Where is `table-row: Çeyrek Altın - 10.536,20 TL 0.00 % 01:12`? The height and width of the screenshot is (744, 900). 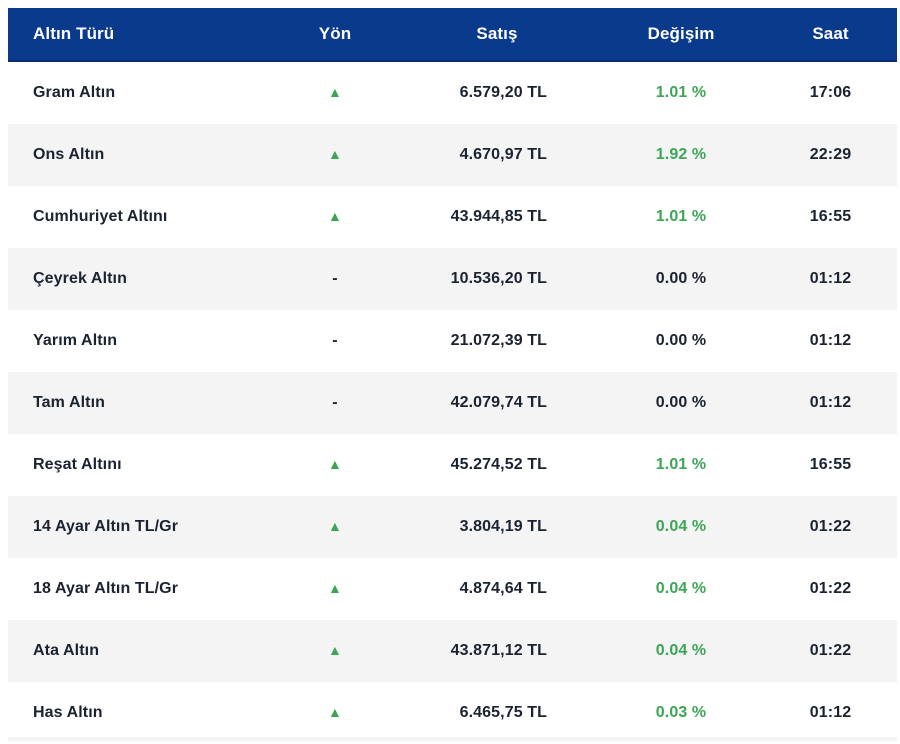 table-row: Çeyrek Altın - 10.536,20 TL 0.00 % 01:12 is located at coordinates (452, 279).